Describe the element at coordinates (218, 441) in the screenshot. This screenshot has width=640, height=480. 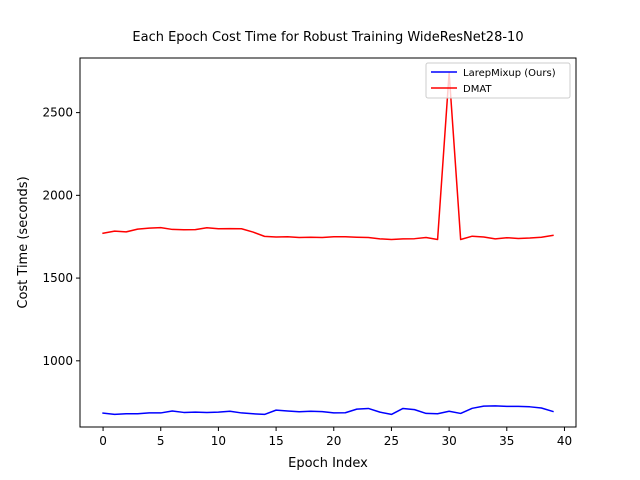
I see `x-tick-label: 10` at that location.